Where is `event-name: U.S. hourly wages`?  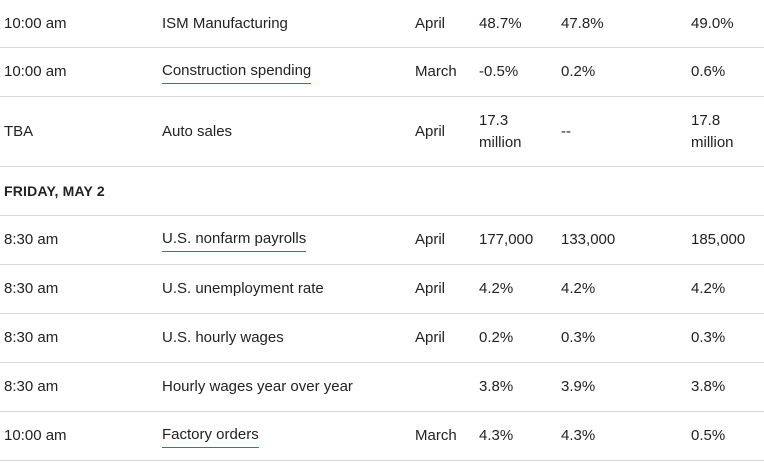
event-name: U.S. hourly wages is located at coordinates (223, 337).